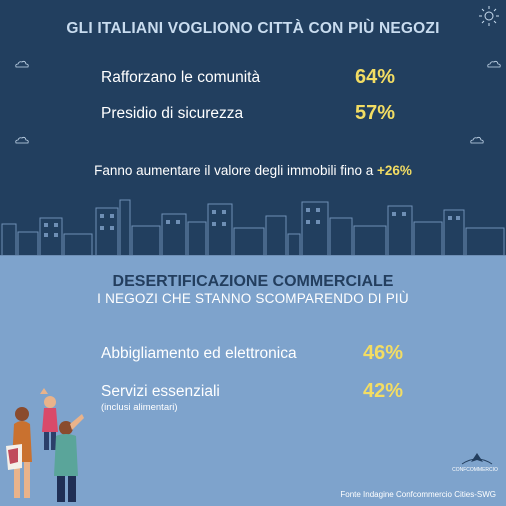 This screenshot has width=506, height=506. What do you see at coordinates (375, 113) in the screenshot?
I see `stat-value-security: 57%` at bounding box center [375, 113].